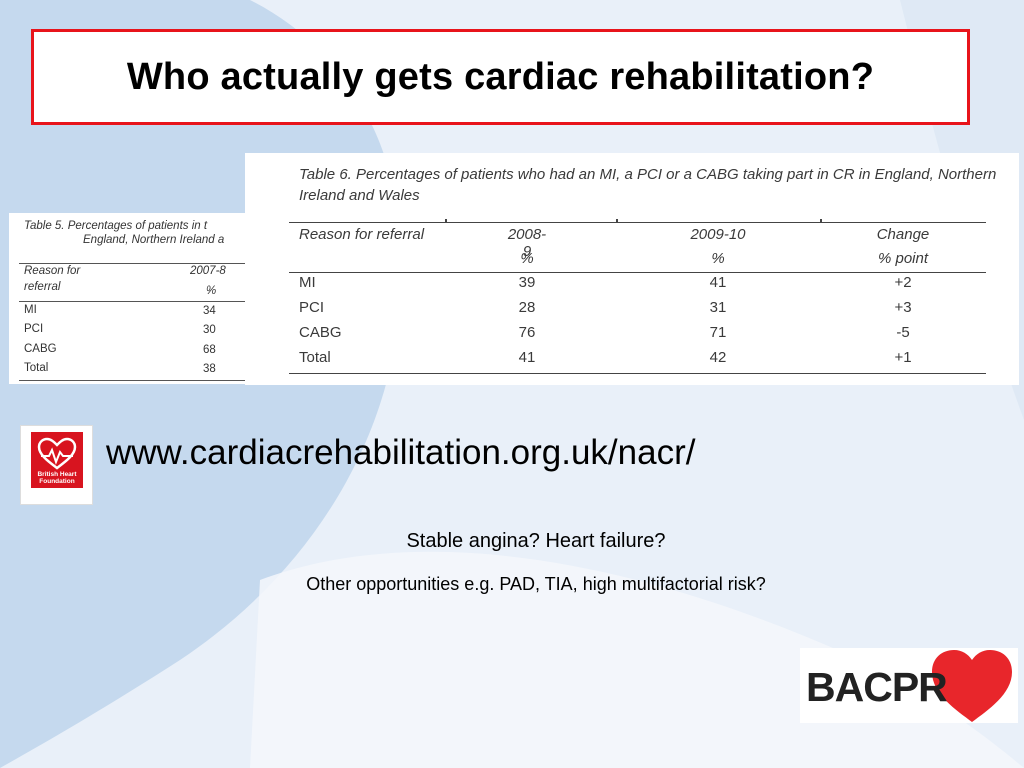 Image resolution: width=1024 pixels, height=768 pixels. Describe the element at coordinates (315, 357) in the screenshot. I see `table-6-cell-reason: Total` at that location.